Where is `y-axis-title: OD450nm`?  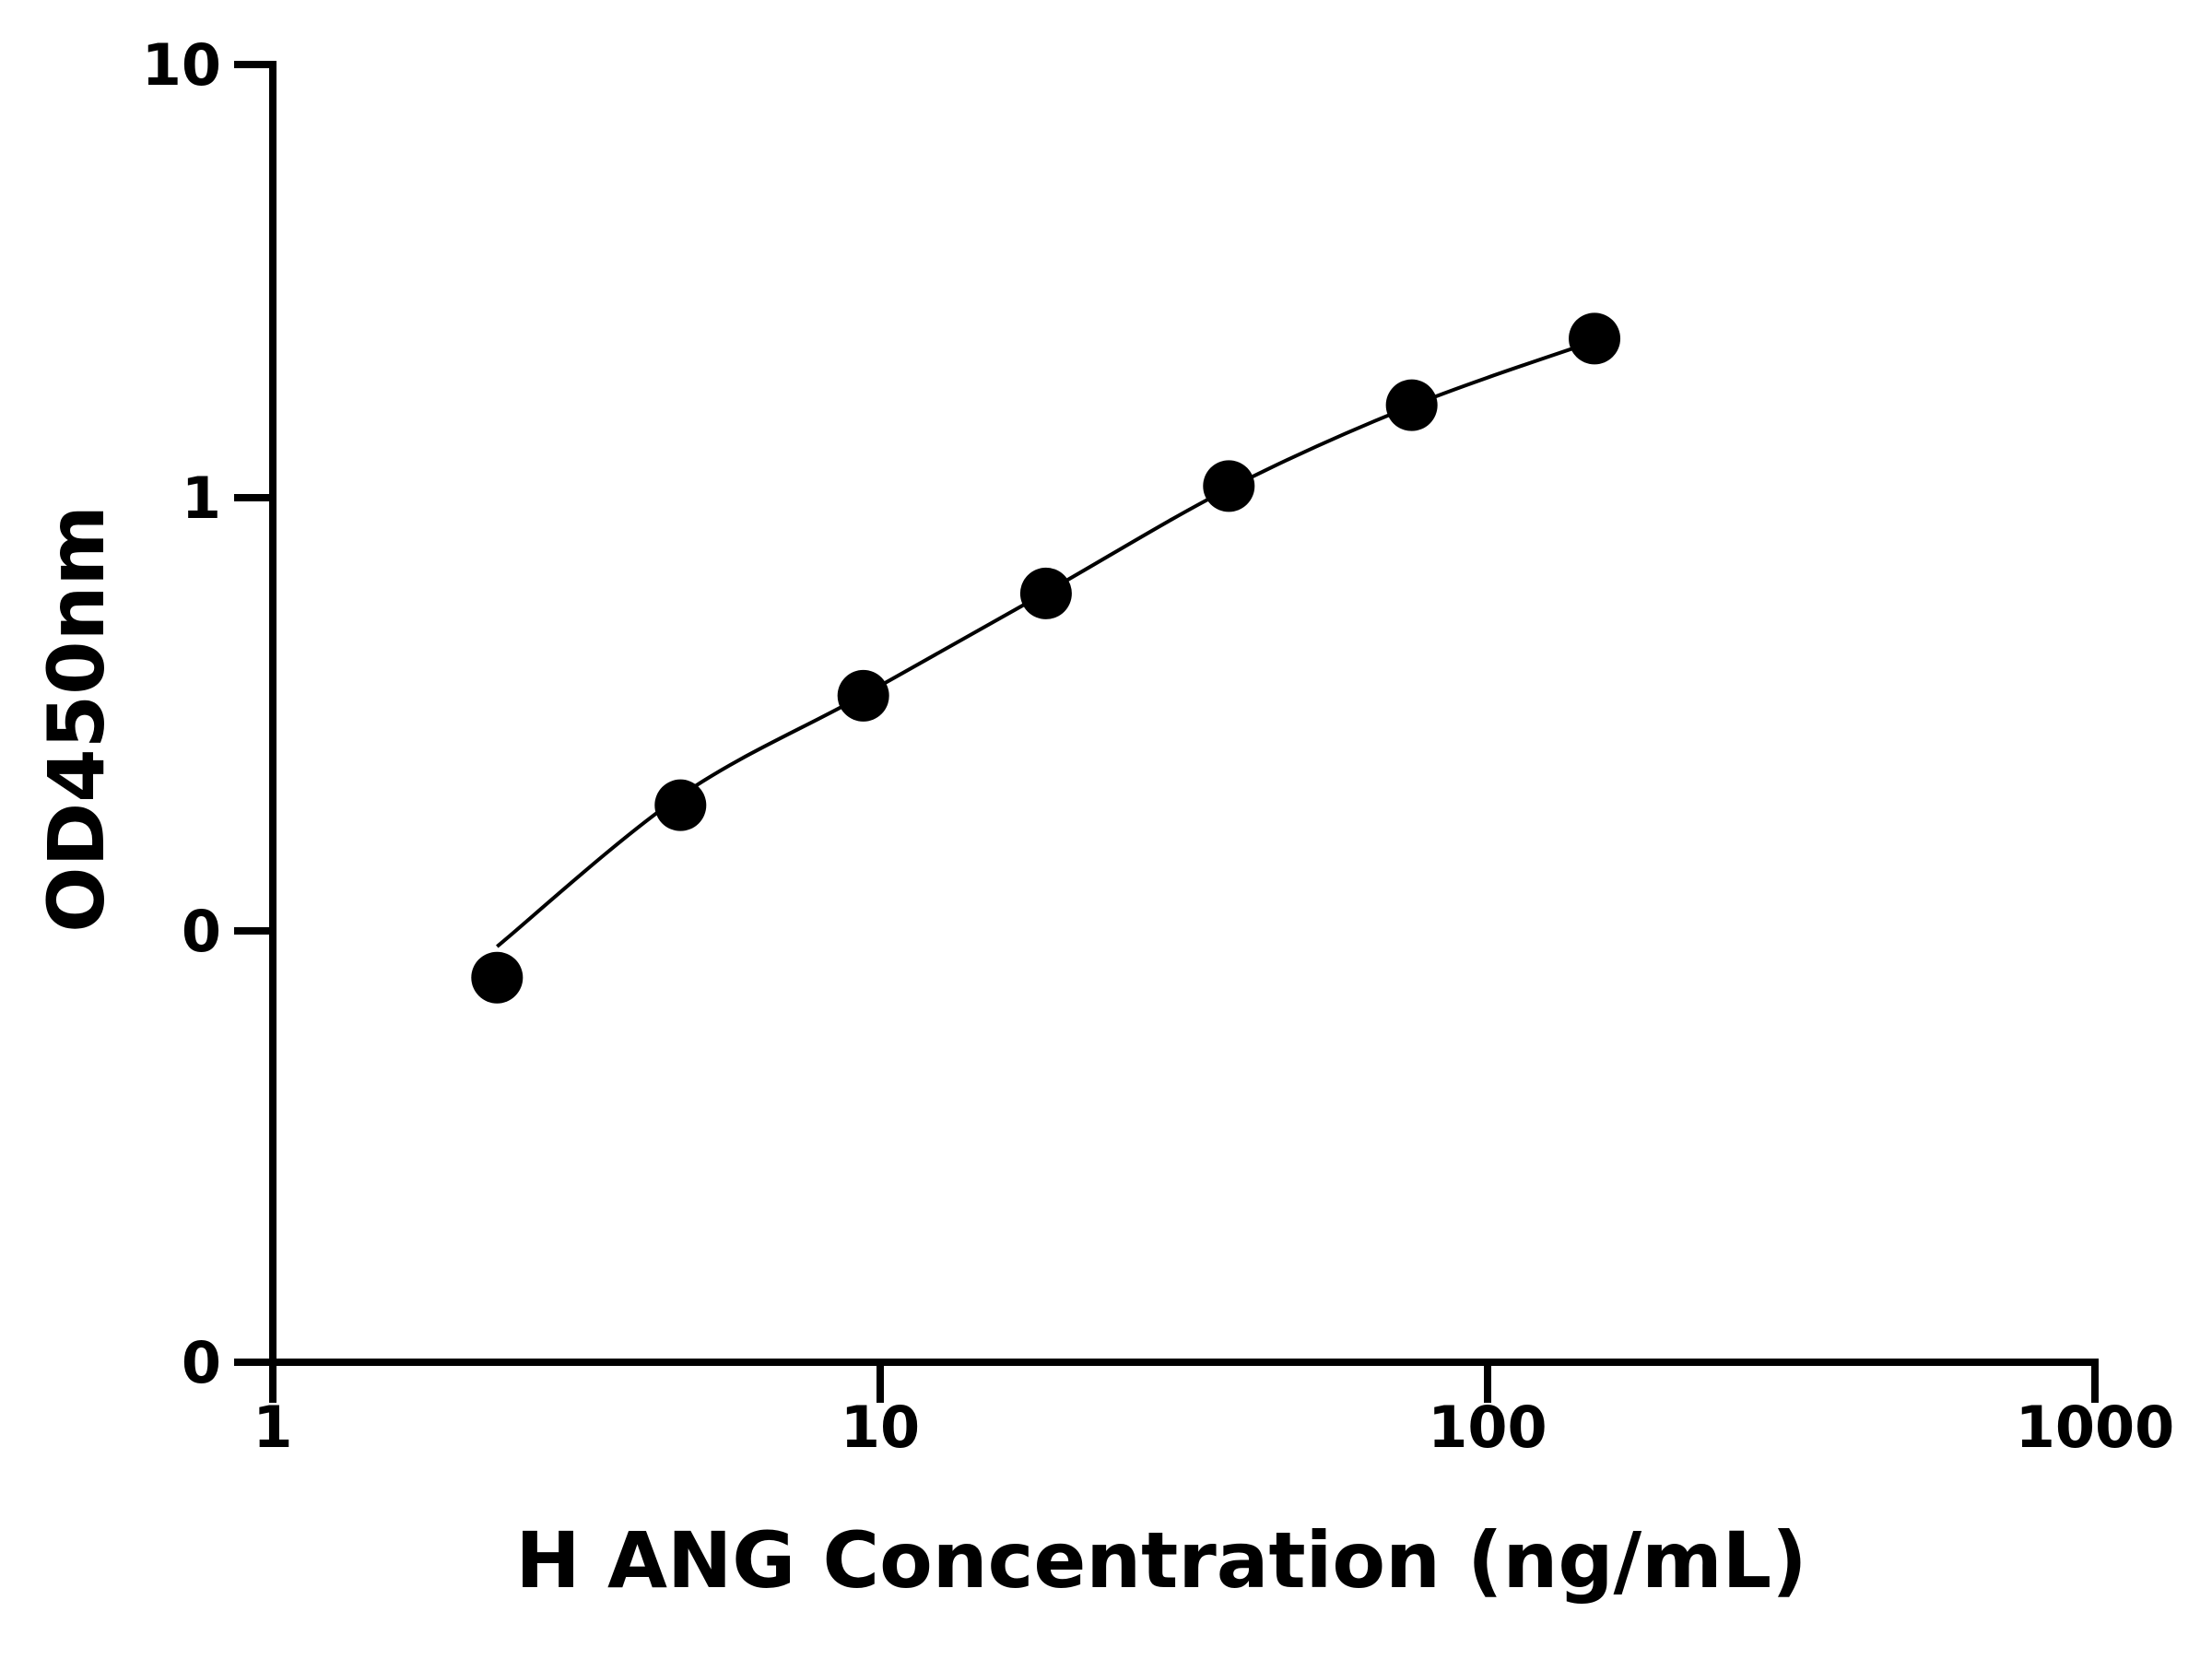 y-axis-title: OD450nm is located at coordinates (76, 719).